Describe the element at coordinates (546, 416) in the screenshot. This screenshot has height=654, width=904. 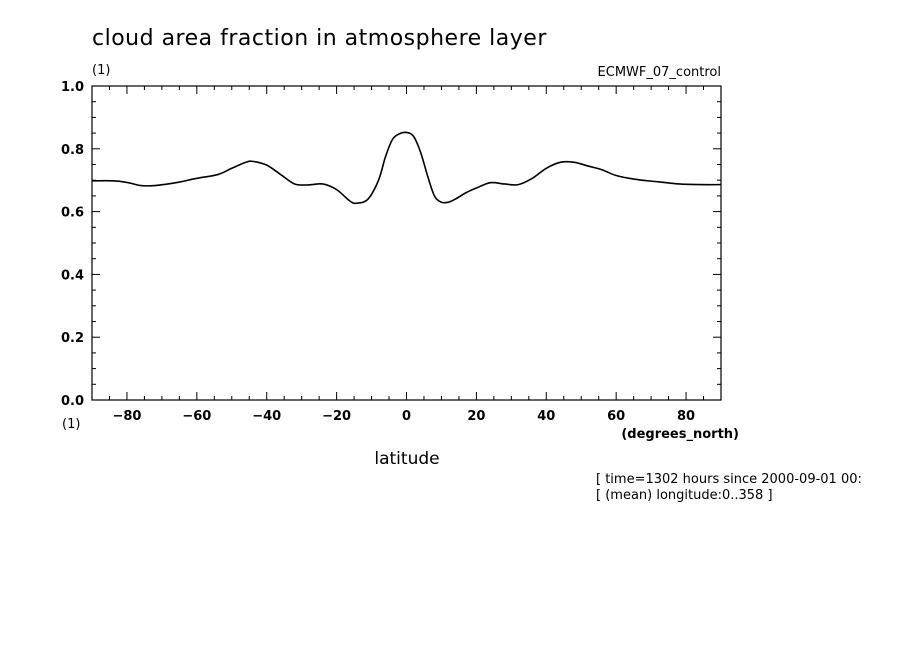
I see `x-tick-label: 40` at that location.